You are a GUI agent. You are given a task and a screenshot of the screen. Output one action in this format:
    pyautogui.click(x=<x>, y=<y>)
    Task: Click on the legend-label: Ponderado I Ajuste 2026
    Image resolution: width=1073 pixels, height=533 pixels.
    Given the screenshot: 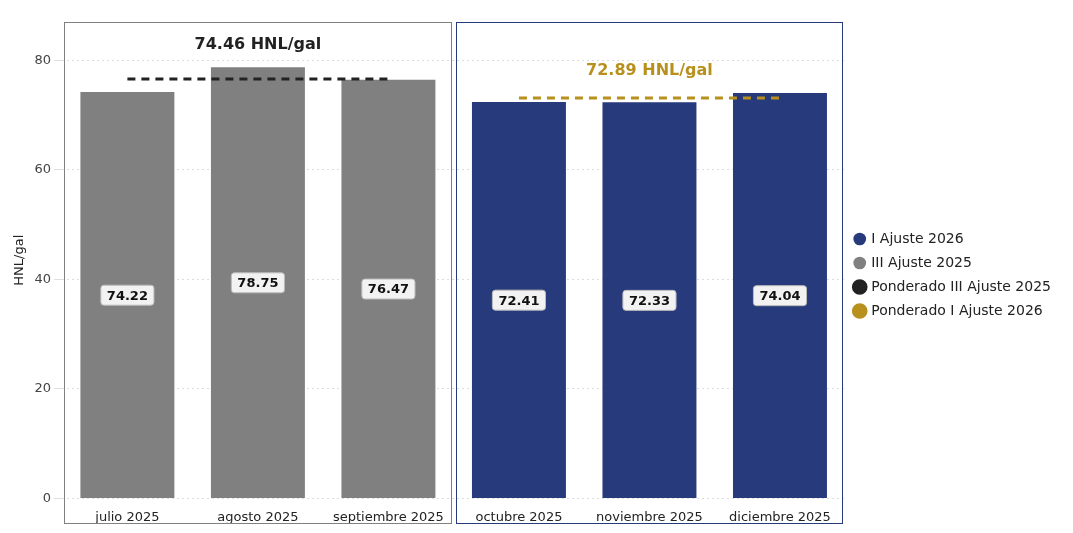 What is the action you would take?
    pyautogui.click(x=957, y=309)
    